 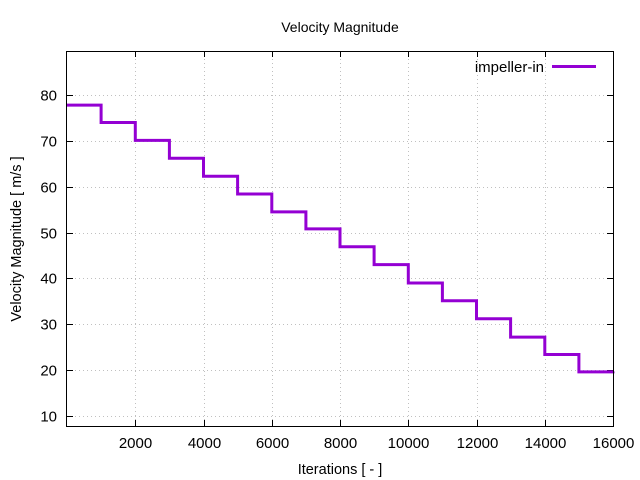 I want to click on x-tick-label: 6000, so click(x=272, y=443).